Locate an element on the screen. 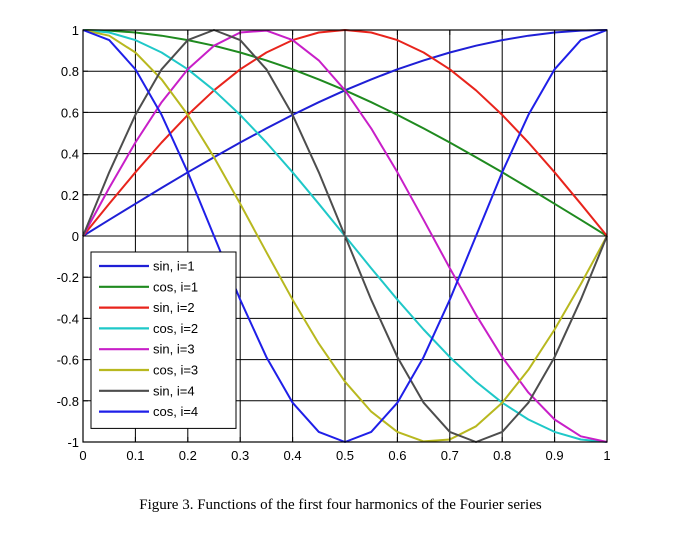  legend-label: cos, i=2 is located at coordinates (175, 328).